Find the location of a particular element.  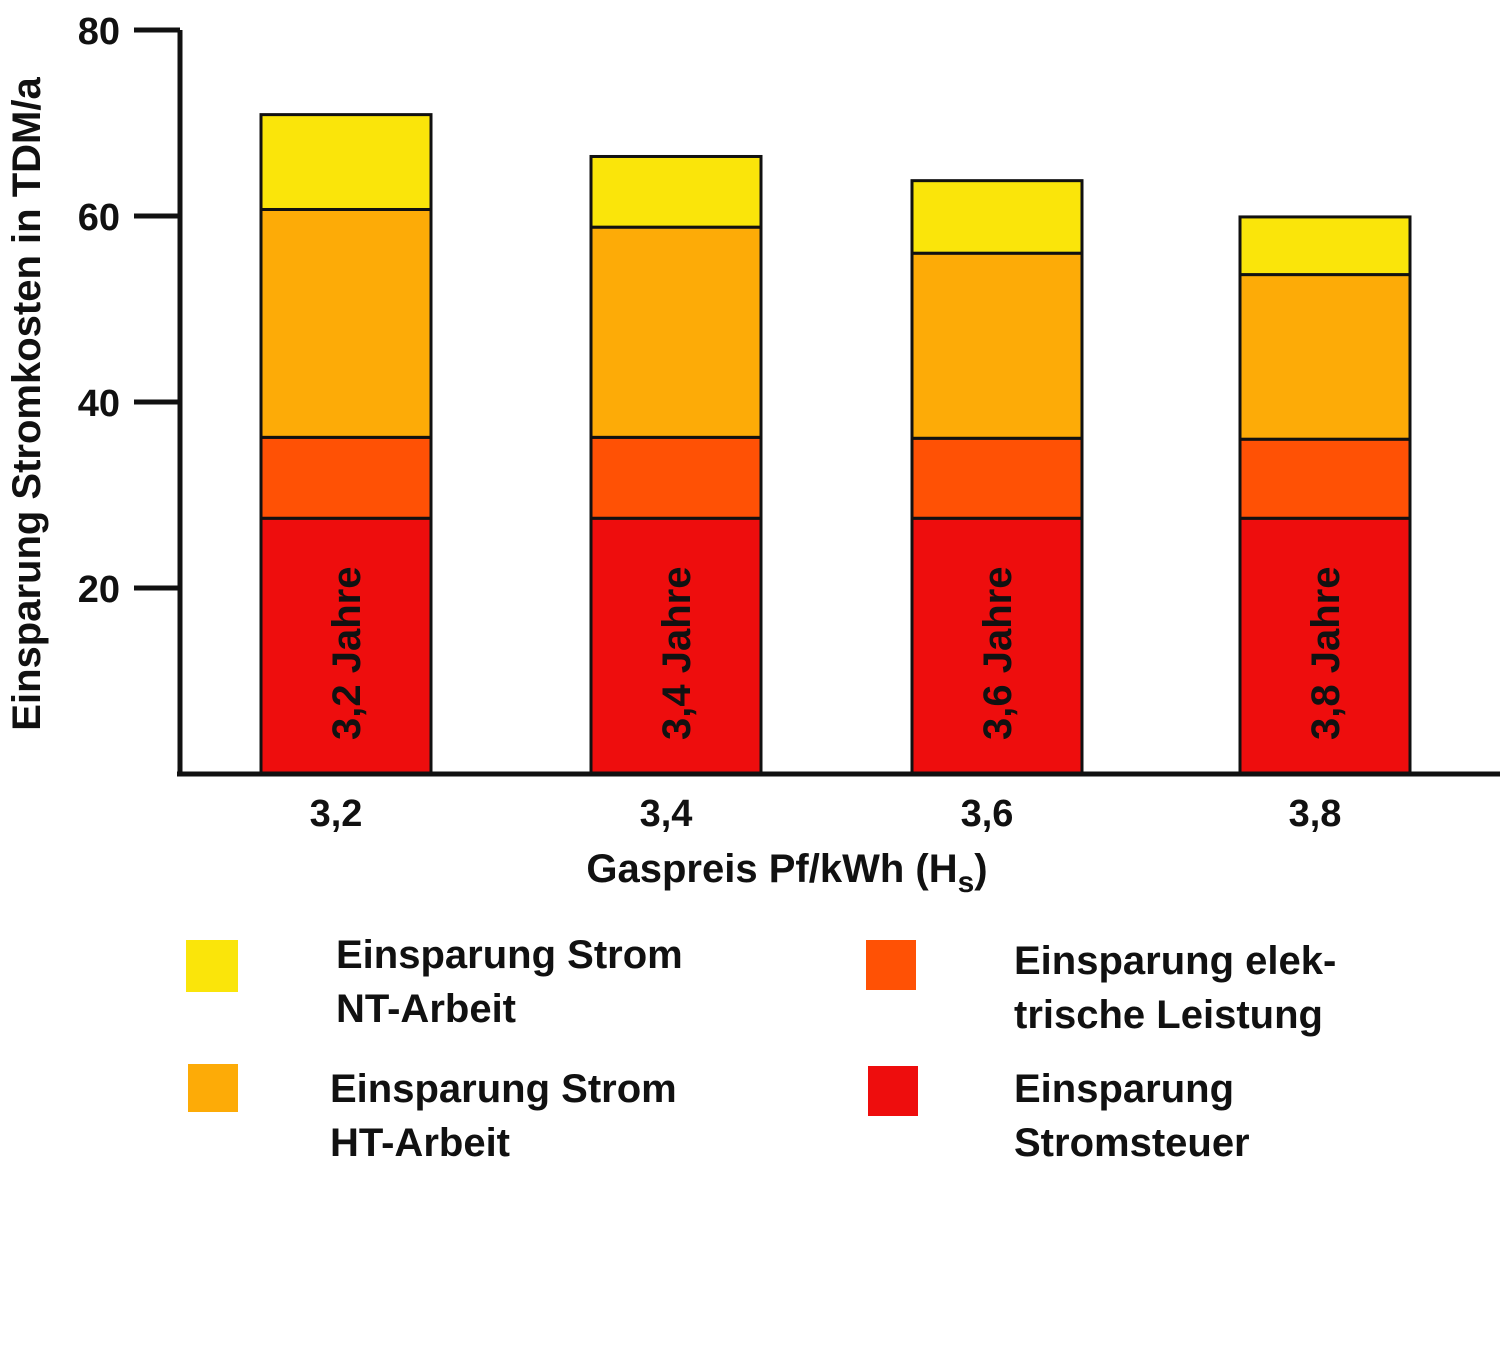

x-axis-title-subscript: s is located at coordinates (966, 882).